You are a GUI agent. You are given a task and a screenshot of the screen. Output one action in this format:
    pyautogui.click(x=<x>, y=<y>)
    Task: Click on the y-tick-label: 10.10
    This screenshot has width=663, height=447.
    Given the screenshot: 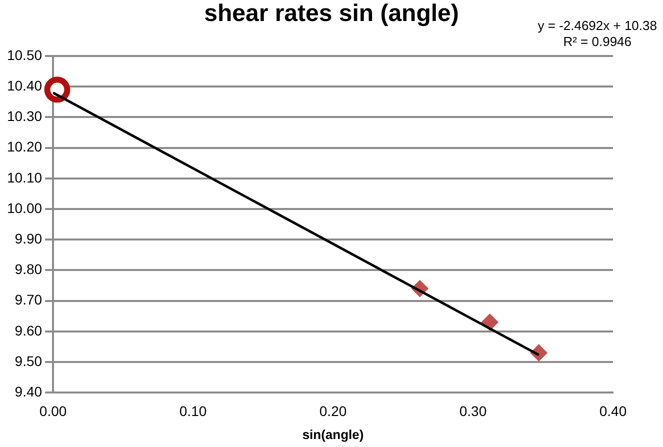 What is the action you would take?
    pyautogui.click(x=24, y=177)
    